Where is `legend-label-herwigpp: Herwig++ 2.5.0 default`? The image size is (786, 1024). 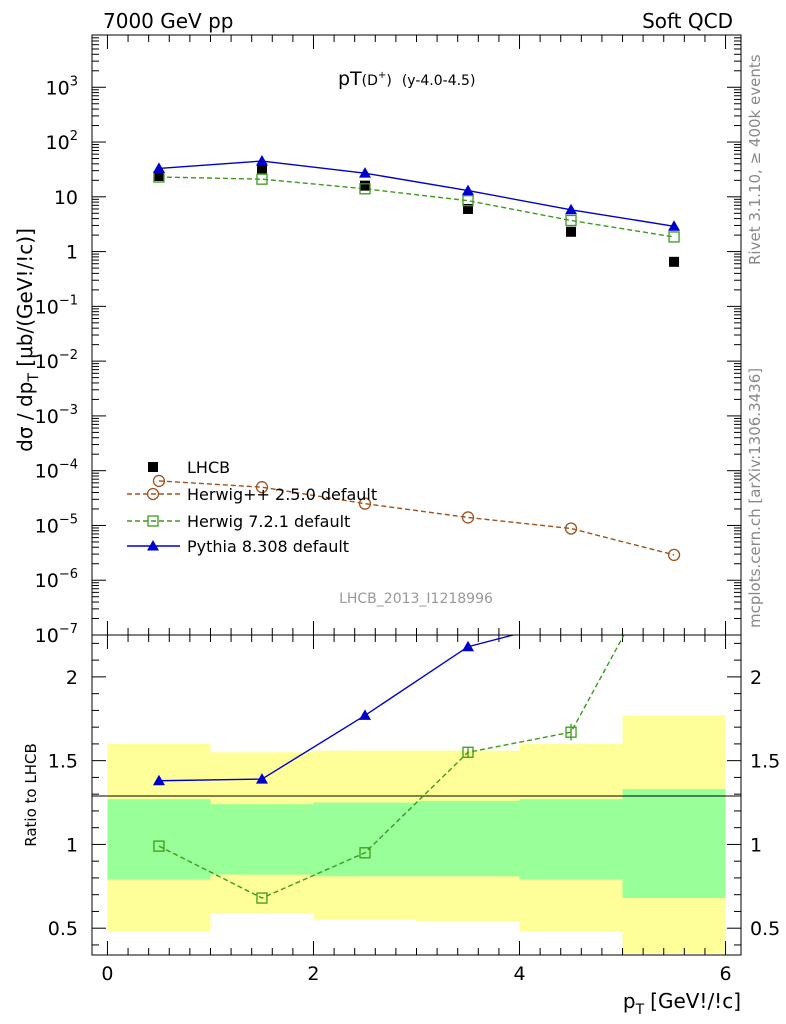 legend-label-herwigpp: Herwig++ 2.5.0 default is located at coordinates (282, 494).